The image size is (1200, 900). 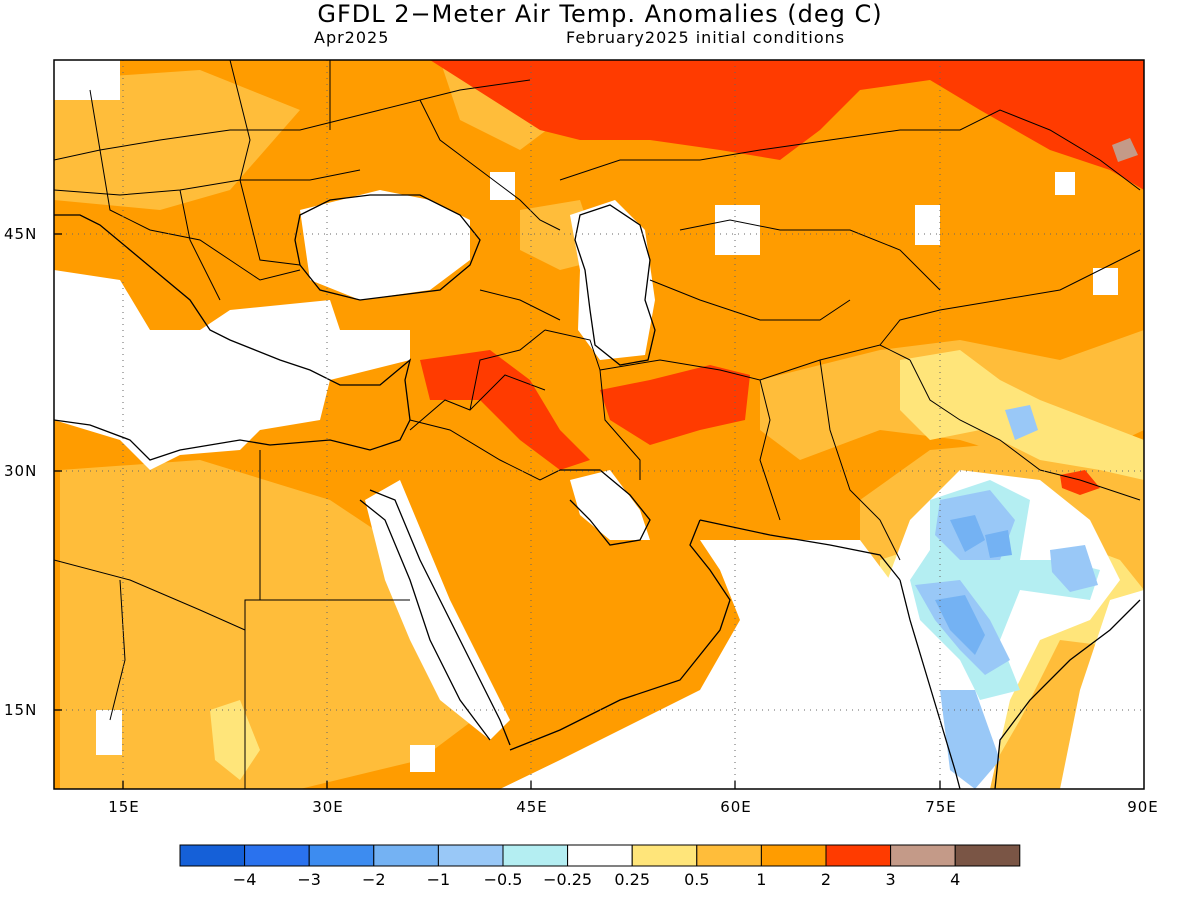 What do you see at coordinates (941, 807) in the screenshot?
I see `lon-tick-label: 75E` at bounding box center [941, 807].